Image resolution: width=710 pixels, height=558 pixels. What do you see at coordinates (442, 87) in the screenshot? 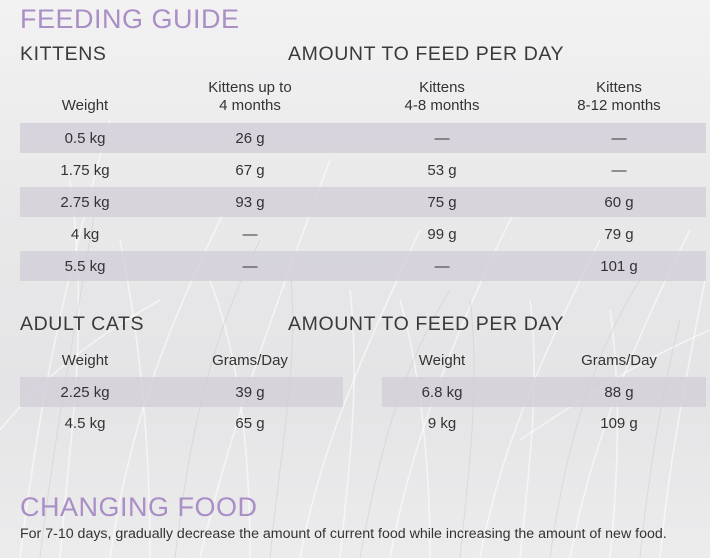
I see `kittens-header-col2-line1: Kittens` at bounding box center [442, 87].